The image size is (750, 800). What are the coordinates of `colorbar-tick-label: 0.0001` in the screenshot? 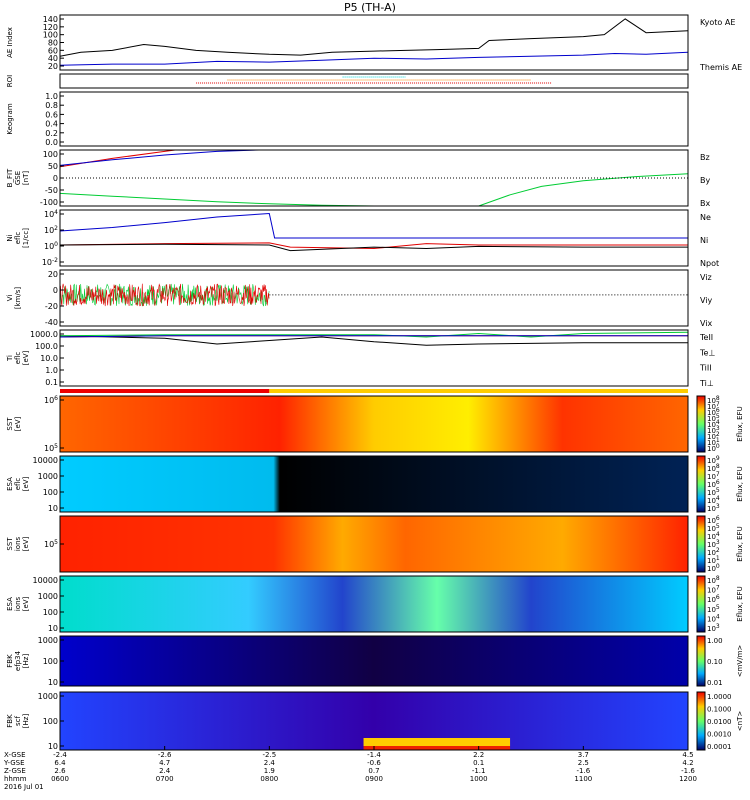 It's located at (719, 747).